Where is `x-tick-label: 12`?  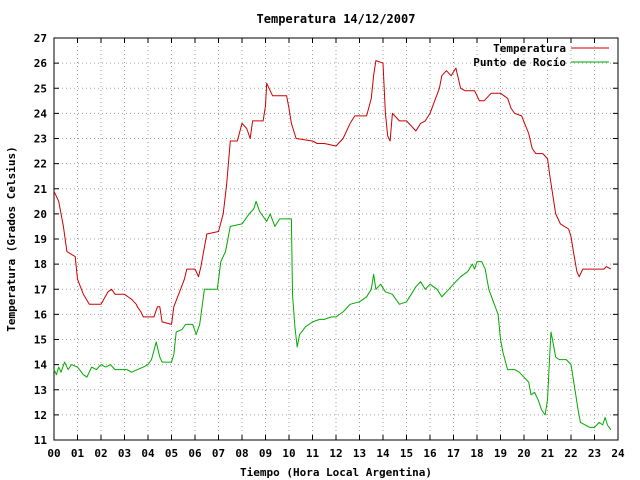 x-tick-label: 12 is located at coordinates (335, 453).